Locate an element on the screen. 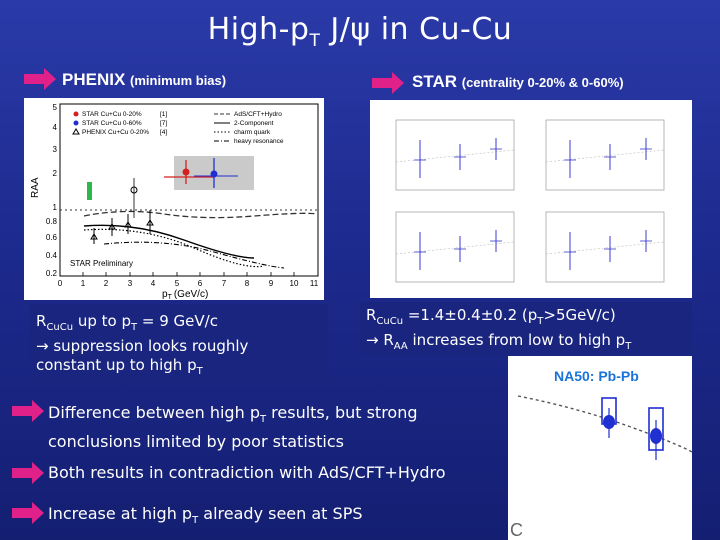 This screenshot has height=540, width=720. svg-text:pT(GeV/c): pT (GeV/c) is located at coordinates (185, 294).